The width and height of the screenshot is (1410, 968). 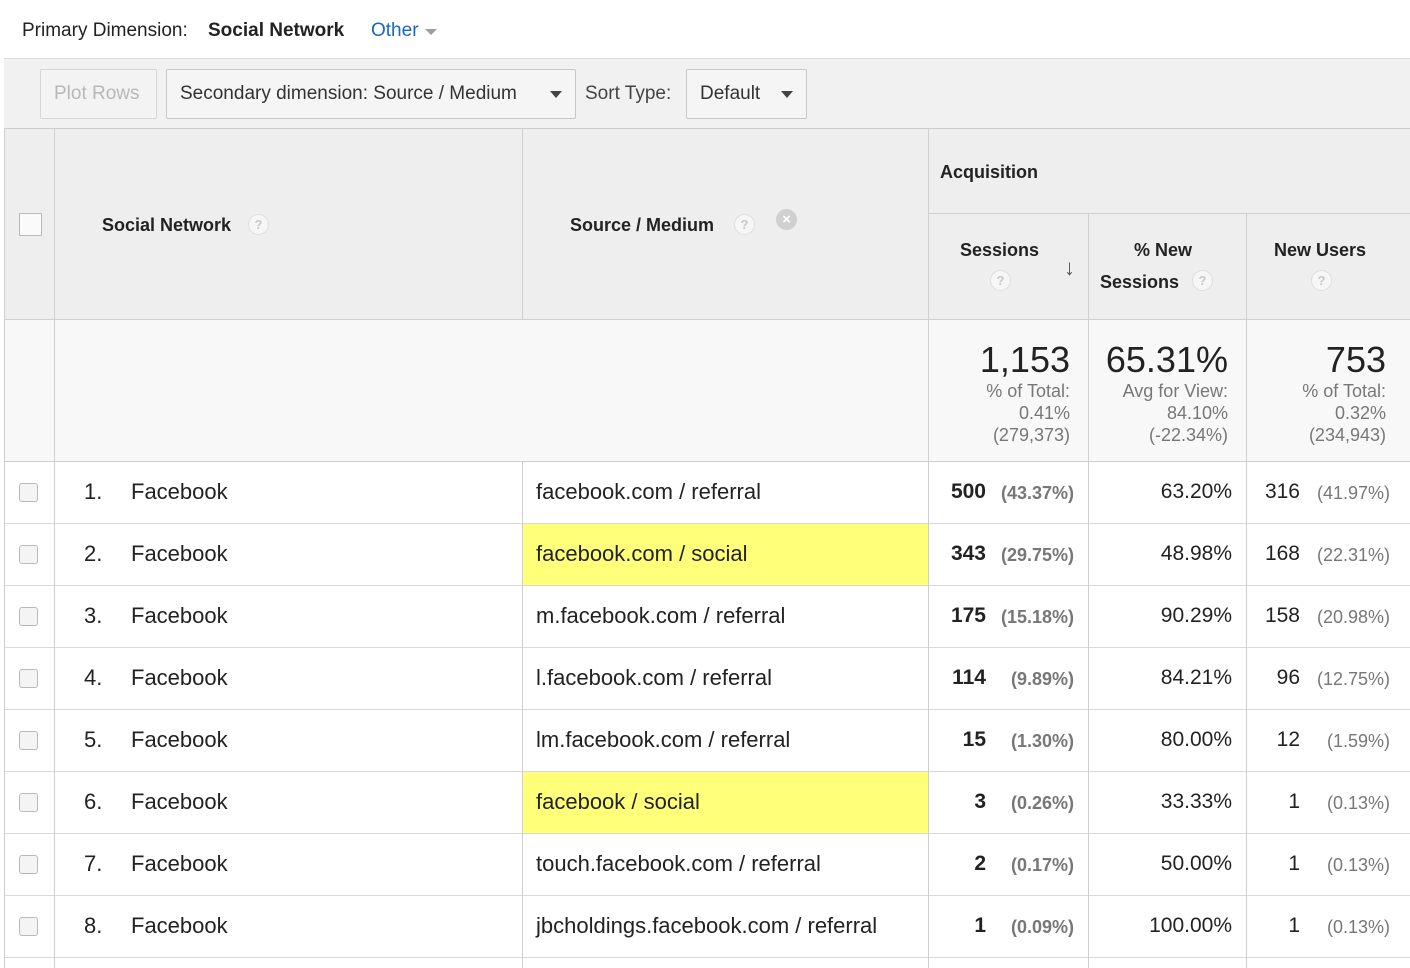 I want to click on sort-type-dropdown: Default, so click(x=746, y=94).